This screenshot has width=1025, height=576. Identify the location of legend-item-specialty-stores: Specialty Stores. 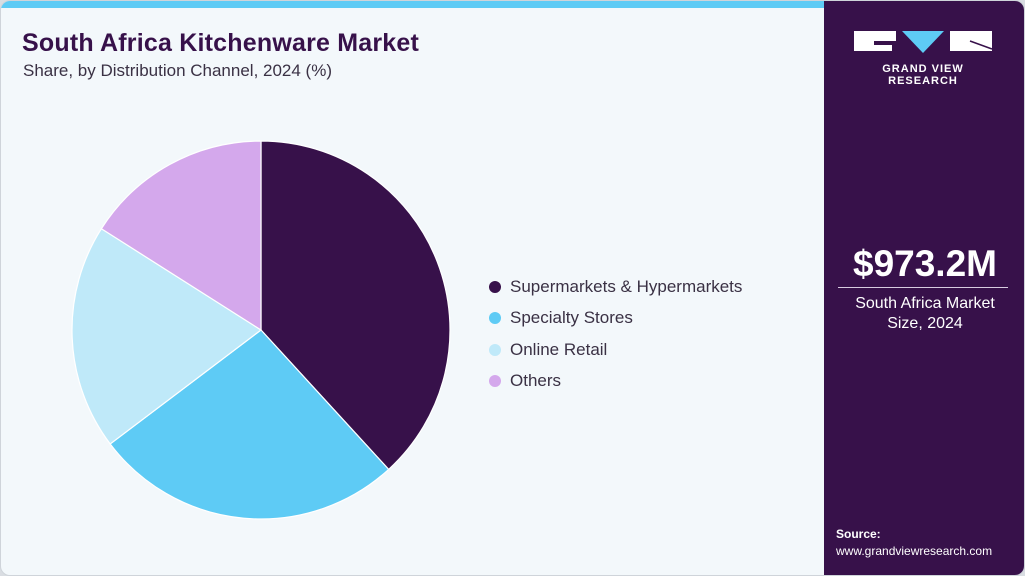
(615, 319).